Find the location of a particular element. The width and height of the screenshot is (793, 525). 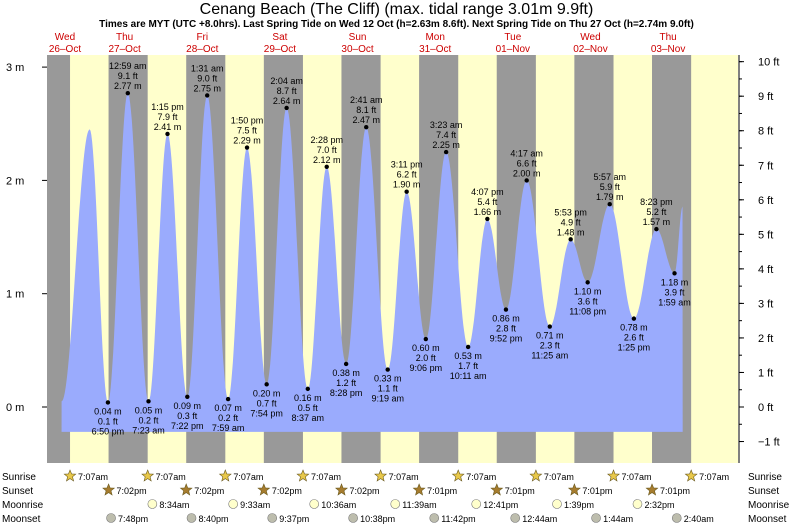

tide-label: 1:59 am is located at coordinates (674, 302).